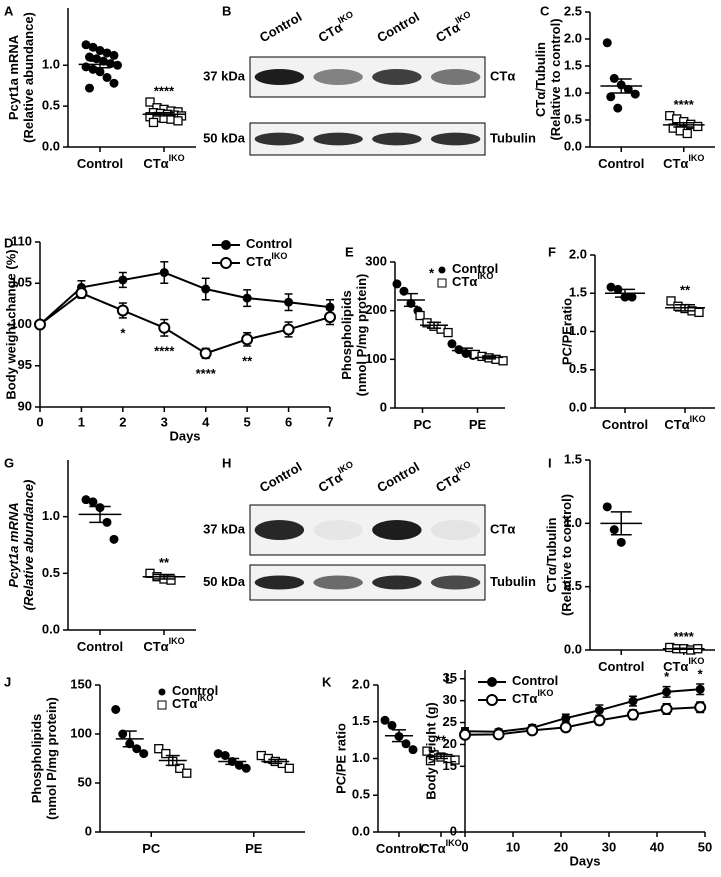  Describe the element at coordinates (28, 77) in the screenshot. I see `y-axis-label: (Relative abundance)` at that location.